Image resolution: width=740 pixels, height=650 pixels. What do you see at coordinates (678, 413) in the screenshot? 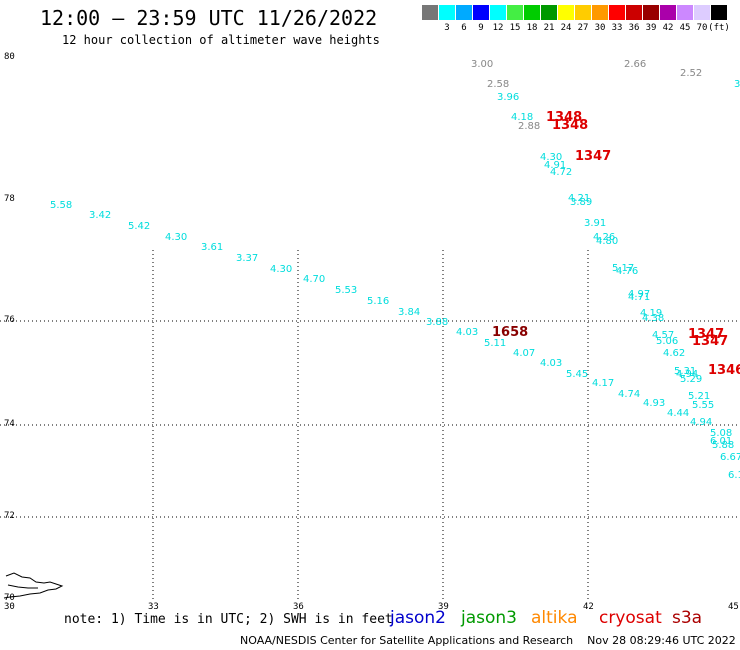
I see `wave-height-value: 4.44` at bounding box center [678, 413].